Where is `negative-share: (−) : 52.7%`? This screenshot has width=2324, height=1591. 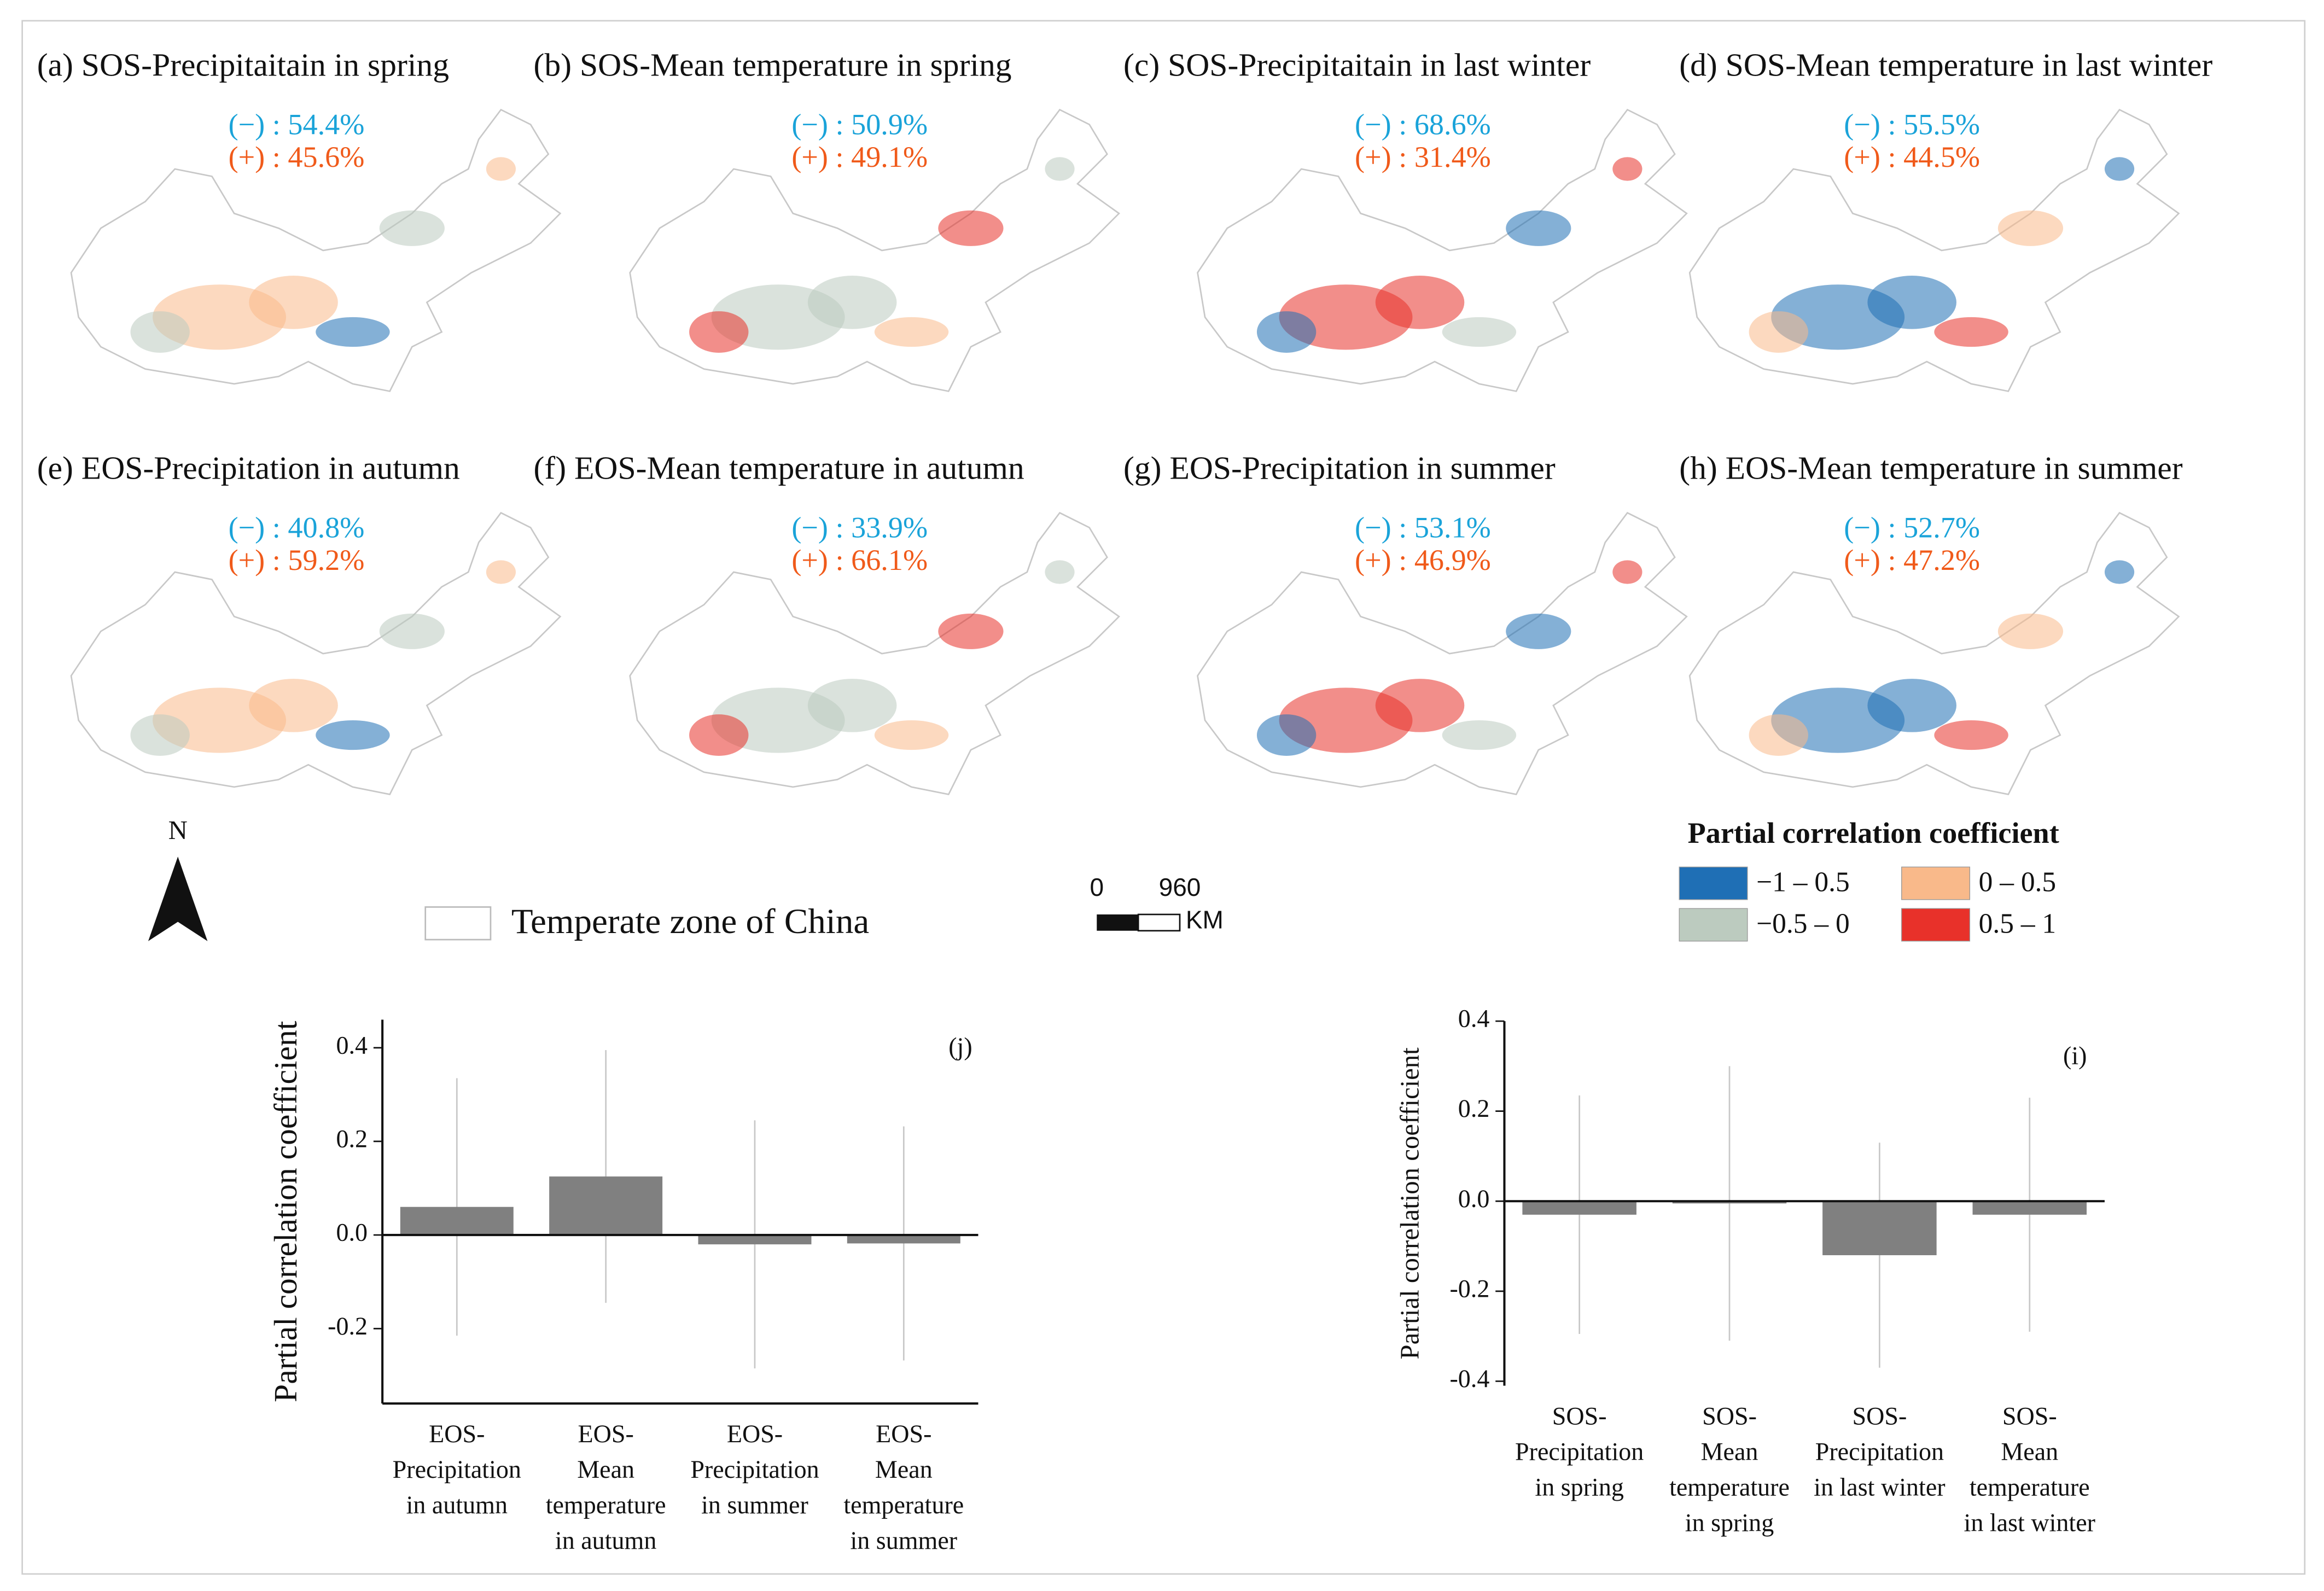 negative-share: (−) : 52.7% is located at coordinates (1912, 527).